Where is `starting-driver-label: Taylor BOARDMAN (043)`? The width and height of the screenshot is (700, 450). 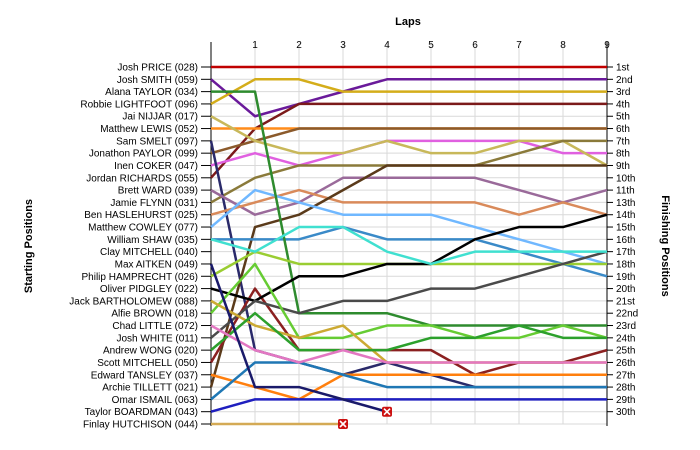 starting-driver-label: Taylor BOARDMAN (043) is located at coordinates (141, 412).